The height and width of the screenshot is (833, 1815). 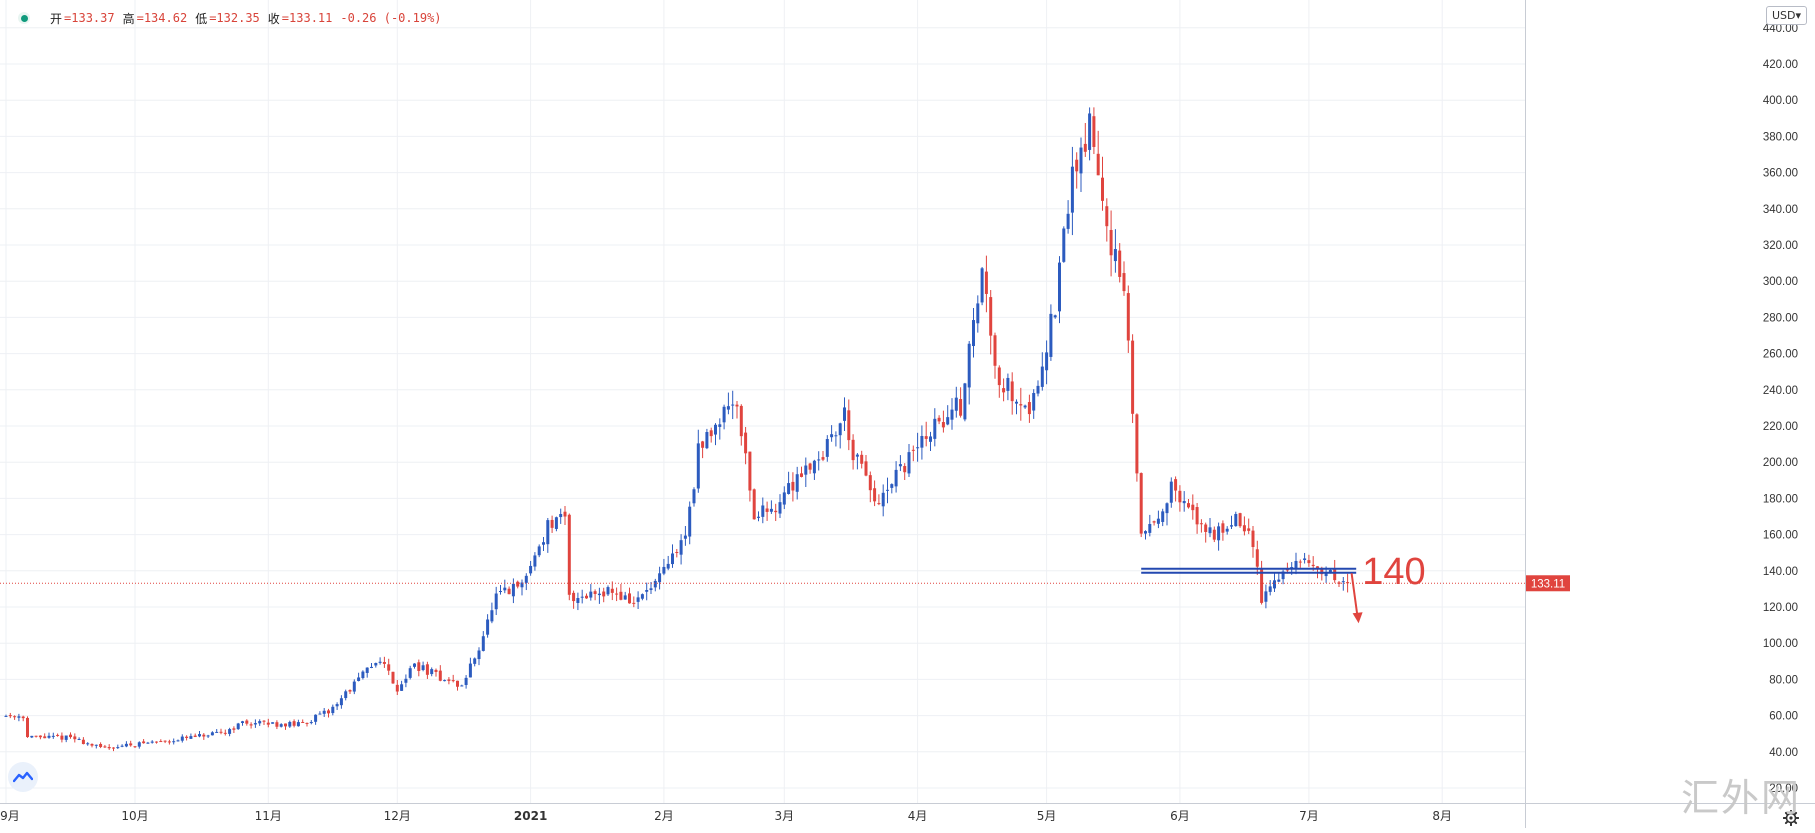 What do you see at coordinates (918, 816) in the screenshot?
I see `x-tick-label: 4月` at bounding box center [918, 816].